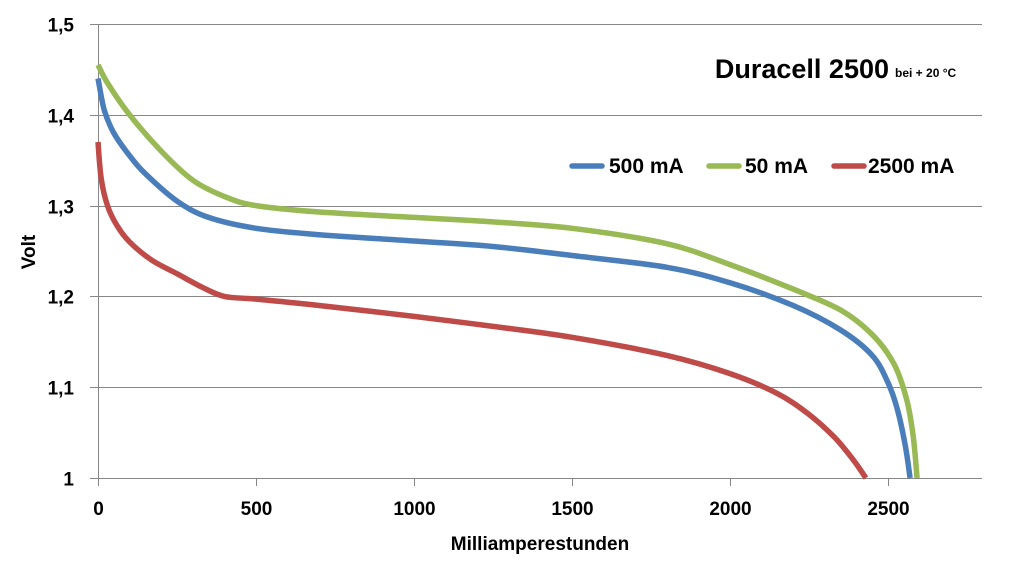  Describe the element at coordinates (61, 117) in the screenshot. I see `y-tick-label: 1,4` at that location.